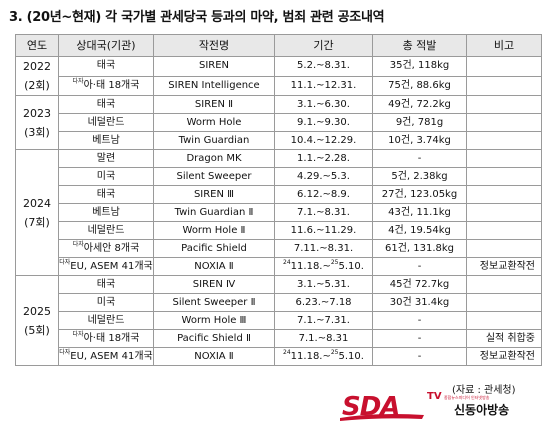 The width and height of the screenshot is (550, 429). I want to click on country-cell: 다자EU, ASEM 41개국, so click(106, 266).